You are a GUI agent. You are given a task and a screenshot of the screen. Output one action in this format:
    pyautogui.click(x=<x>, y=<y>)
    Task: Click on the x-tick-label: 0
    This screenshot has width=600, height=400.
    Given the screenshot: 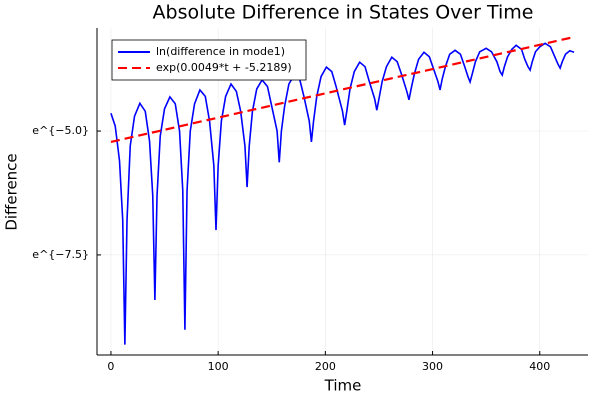 What is the action you would take?
    pyautogui.click(x=110, y=366)
    